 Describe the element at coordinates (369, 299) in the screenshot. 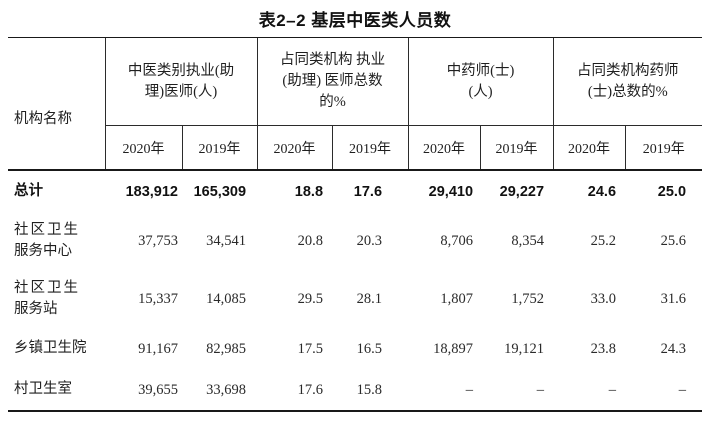

I see `table-cell: 28.1` at that location.